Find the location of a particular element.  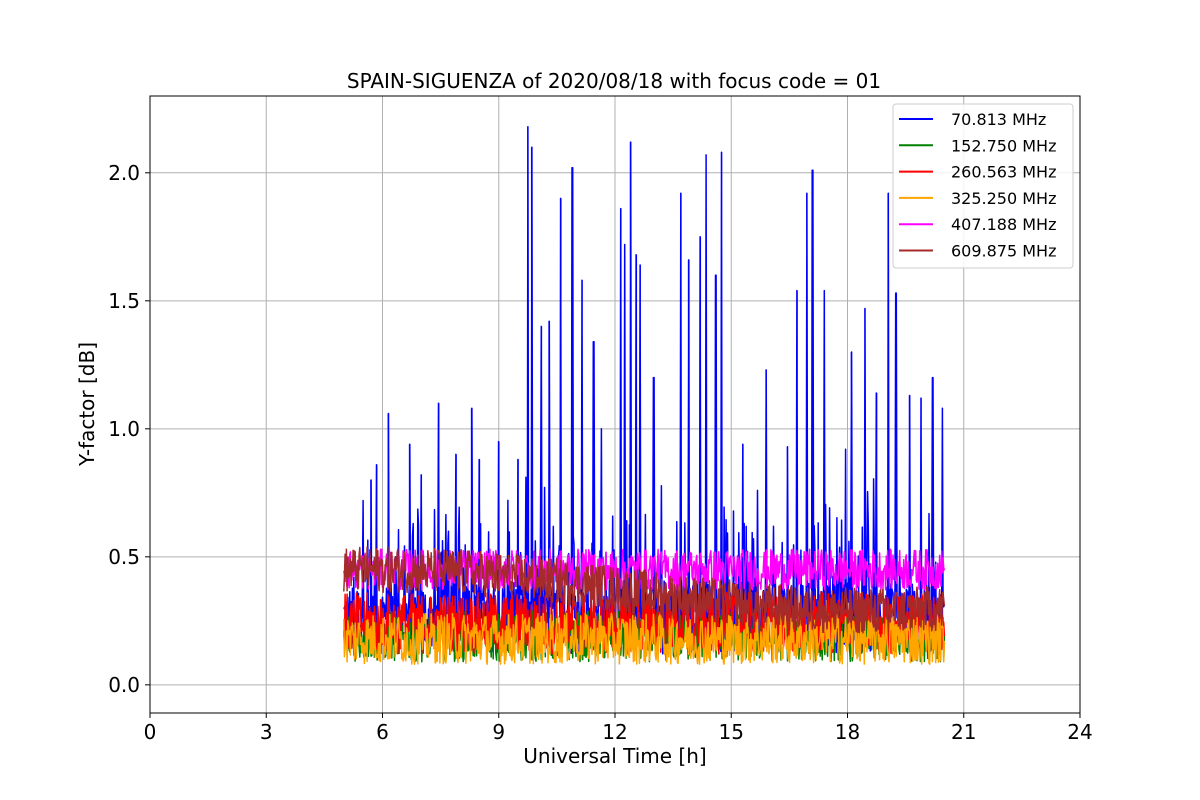

y-tick-label: 2.0 is located at coordinates (124, 173).